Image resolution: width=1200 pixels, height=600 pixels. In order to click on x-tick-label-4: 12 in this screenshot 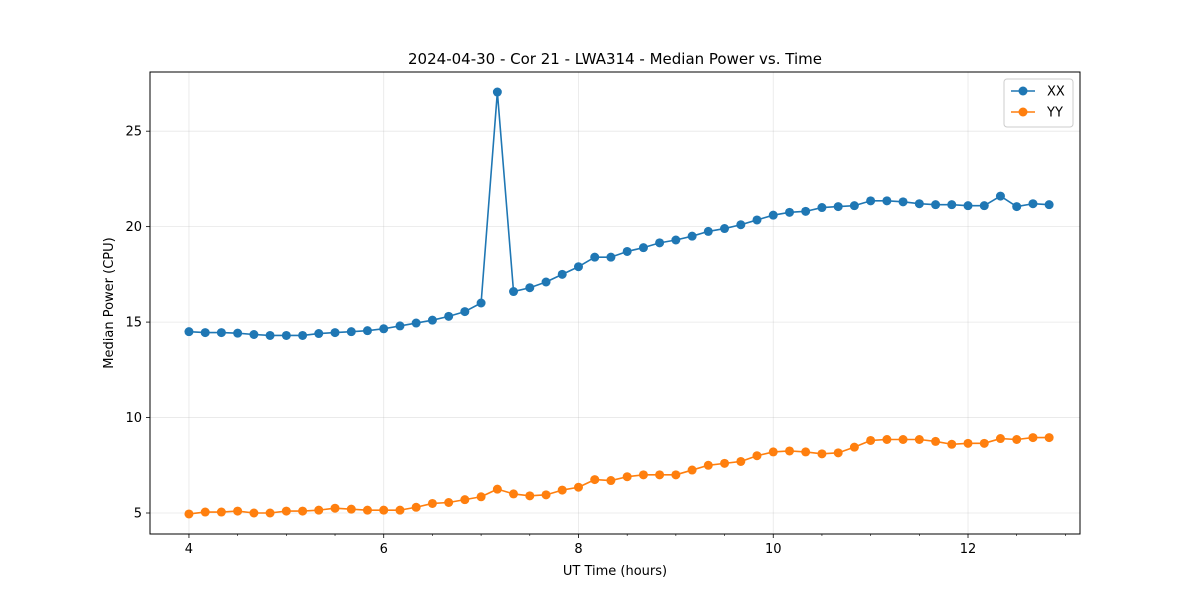, I will do `click(968, 549)`.